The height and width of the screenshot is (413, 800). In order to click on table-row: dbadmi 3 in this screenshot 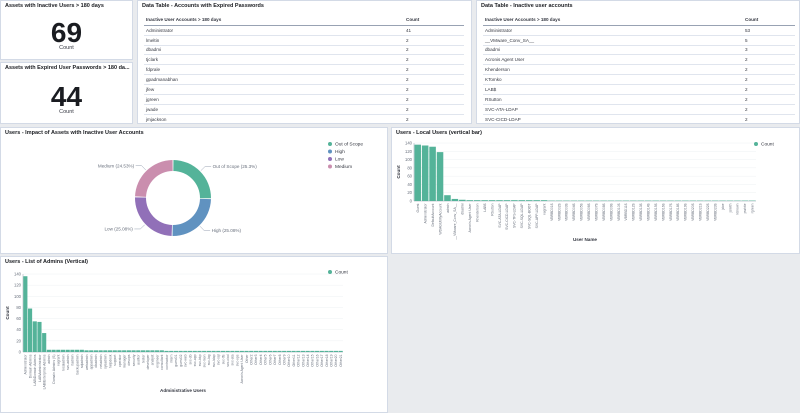, I will do `click(639, 50)`.